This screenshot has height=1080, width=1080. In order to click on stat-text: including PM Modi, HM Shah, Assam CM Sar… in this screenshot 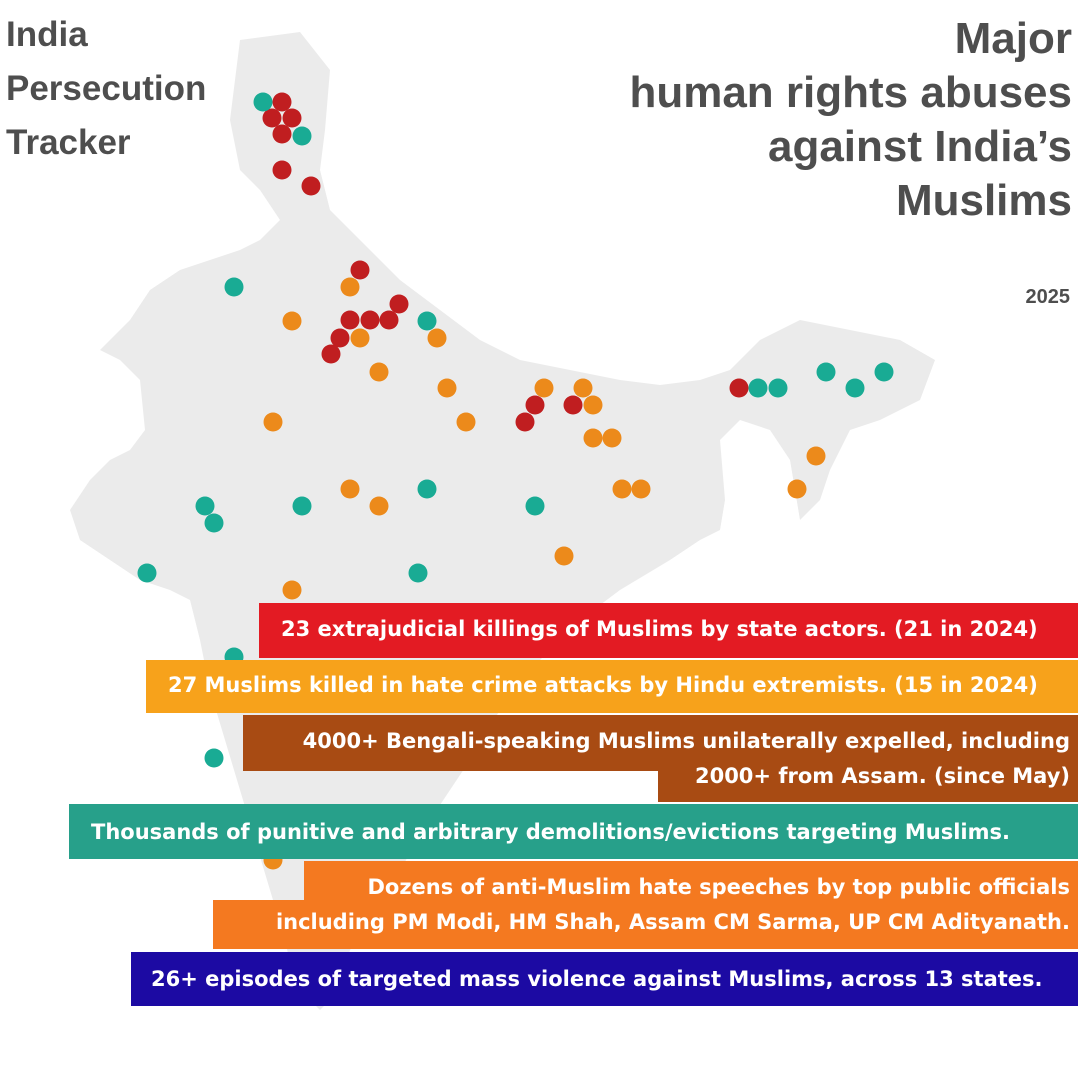, I will do `click(672, 922)`.